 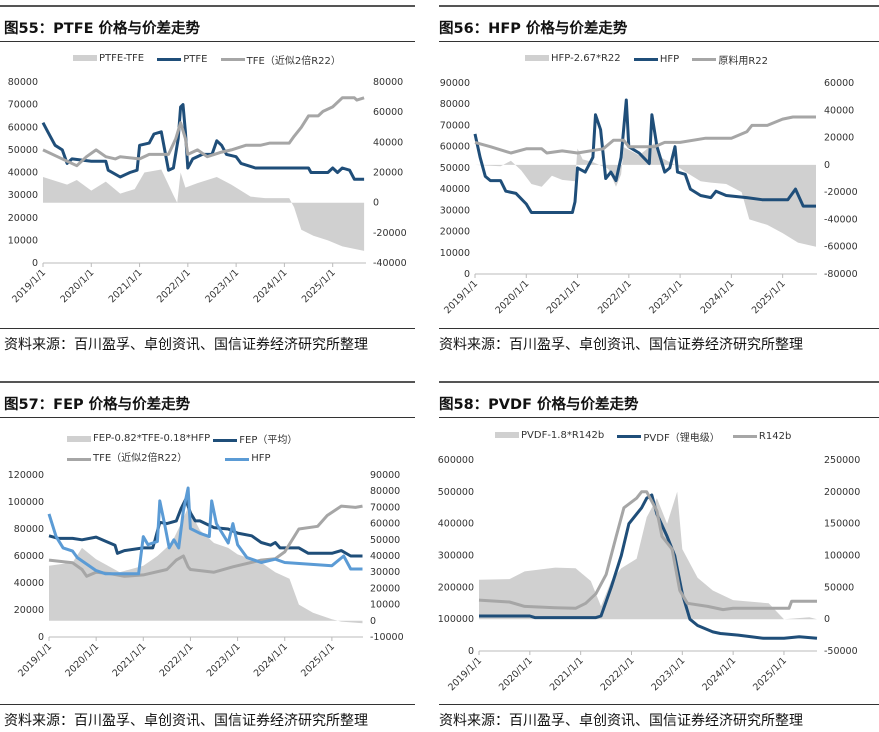 I want to click on legend-label: R142b, so click(x=775, y=436).